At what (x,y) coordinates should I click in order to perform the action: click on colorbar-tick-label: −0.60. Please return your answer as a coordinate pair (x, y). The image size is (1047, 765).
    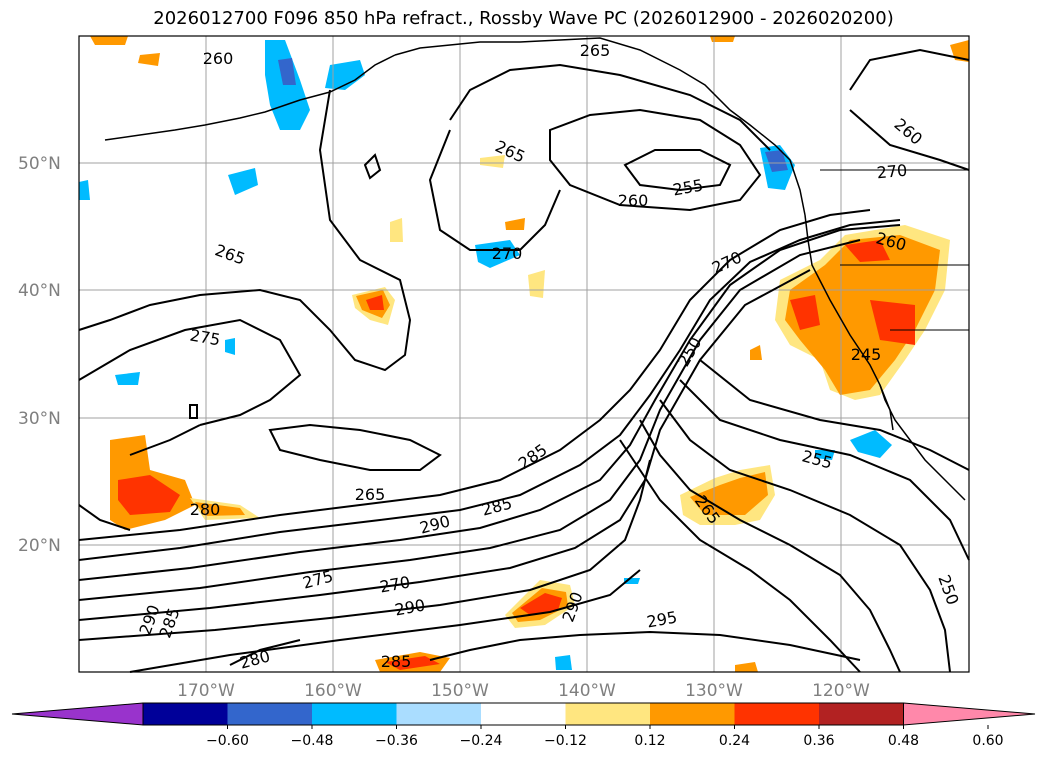
    Looking at the image, I should click on (227, 741).